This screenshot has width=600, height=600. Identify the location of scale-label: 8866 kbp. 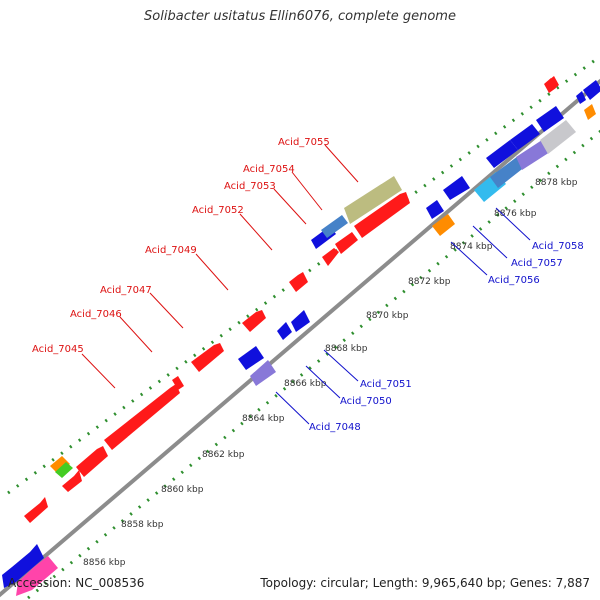
(305, 384).